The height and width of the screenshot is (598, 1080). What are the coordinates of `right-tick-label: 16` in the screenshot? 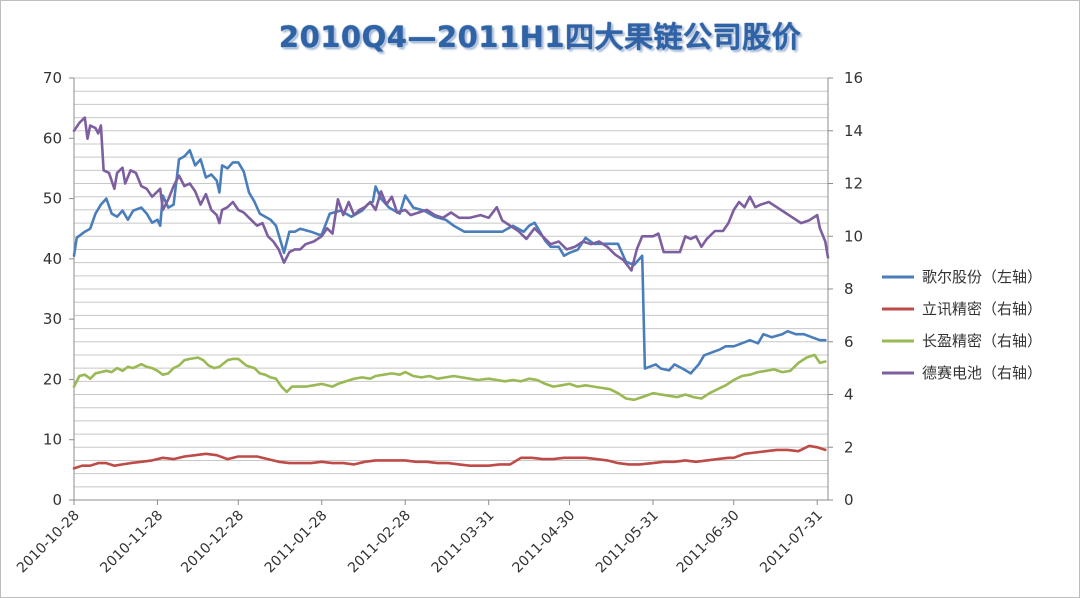 It's located at (853, 78).